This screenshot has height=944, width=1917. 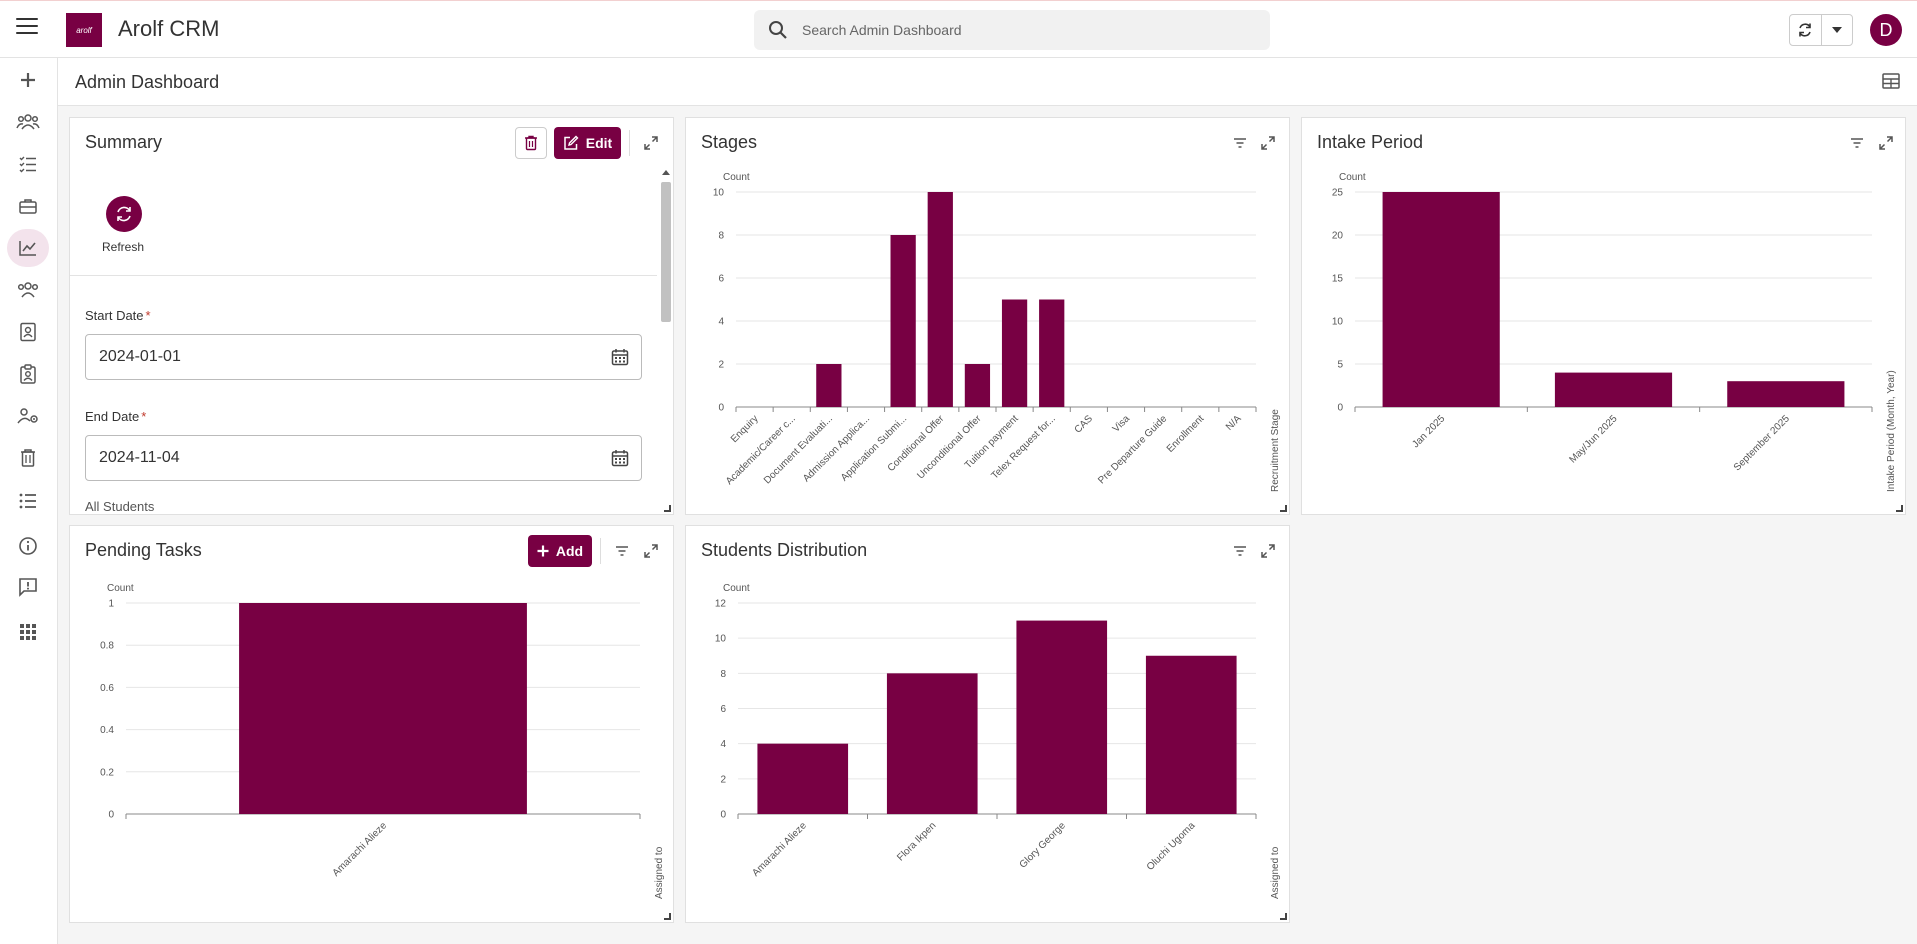 I want to click on sidebar-item-info, so click(x=28, y=546).